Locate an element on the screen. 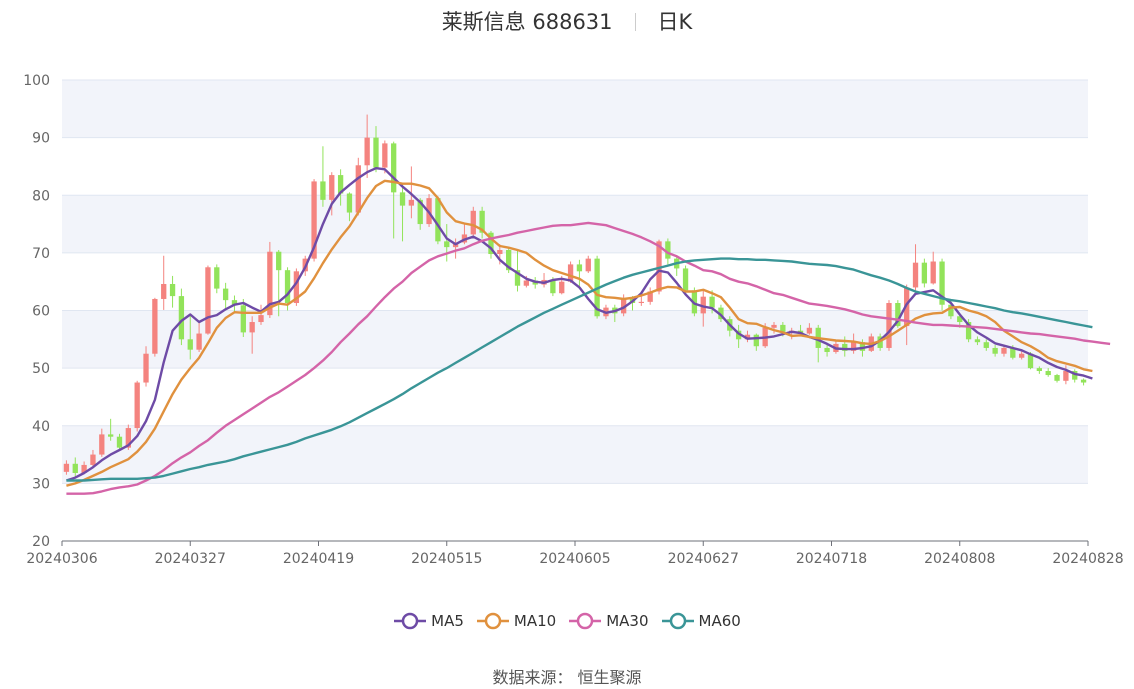 The image size is (1134, 689). y-tick-label: 60 is located at coordinates (41, 312).